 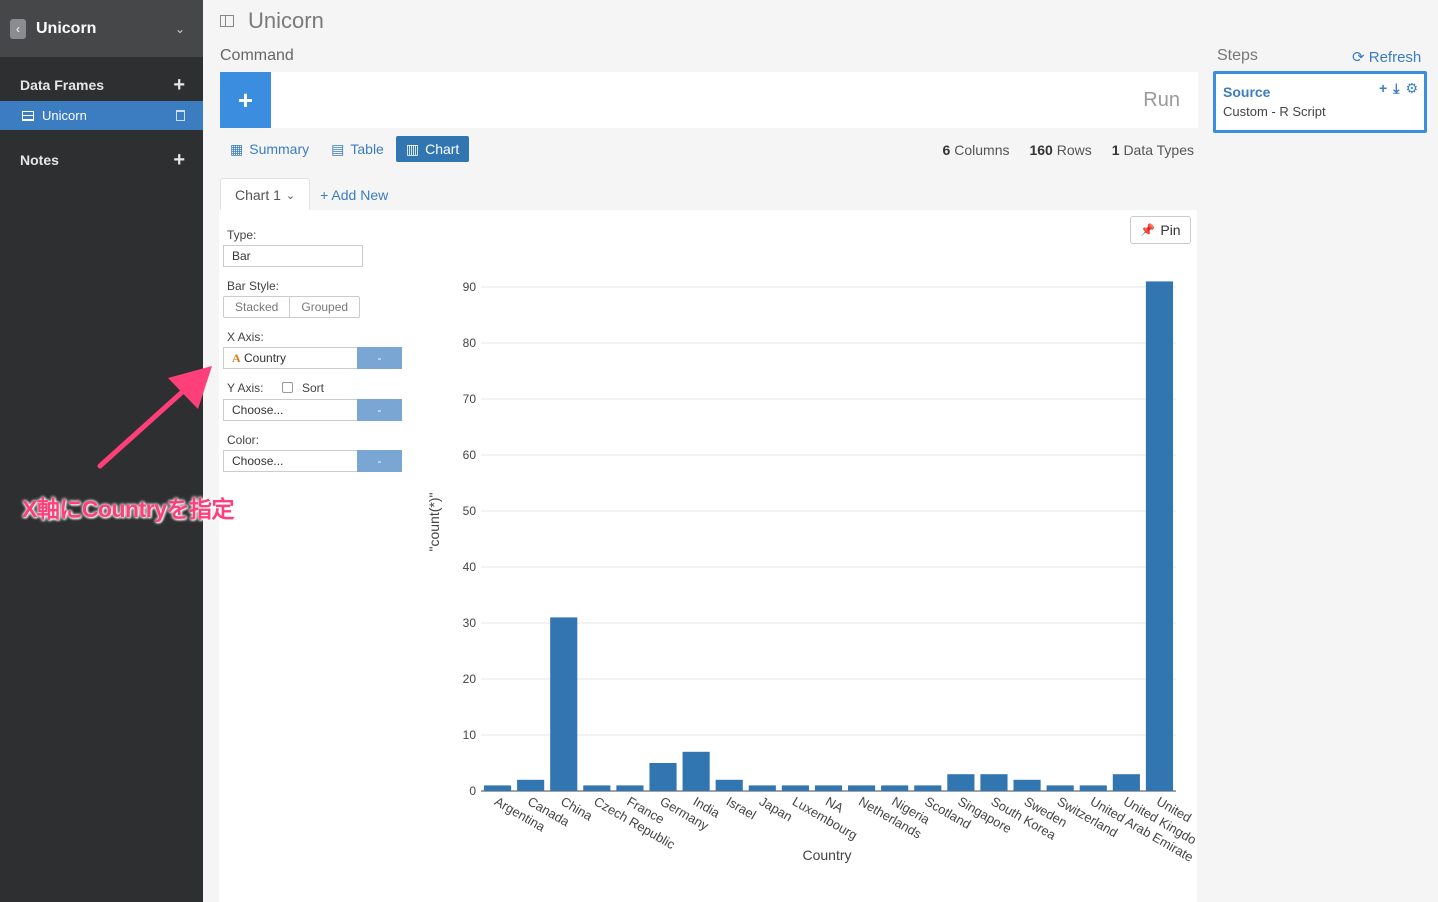 I want to click on color-remove-button: -, so click(x=379, y=461).